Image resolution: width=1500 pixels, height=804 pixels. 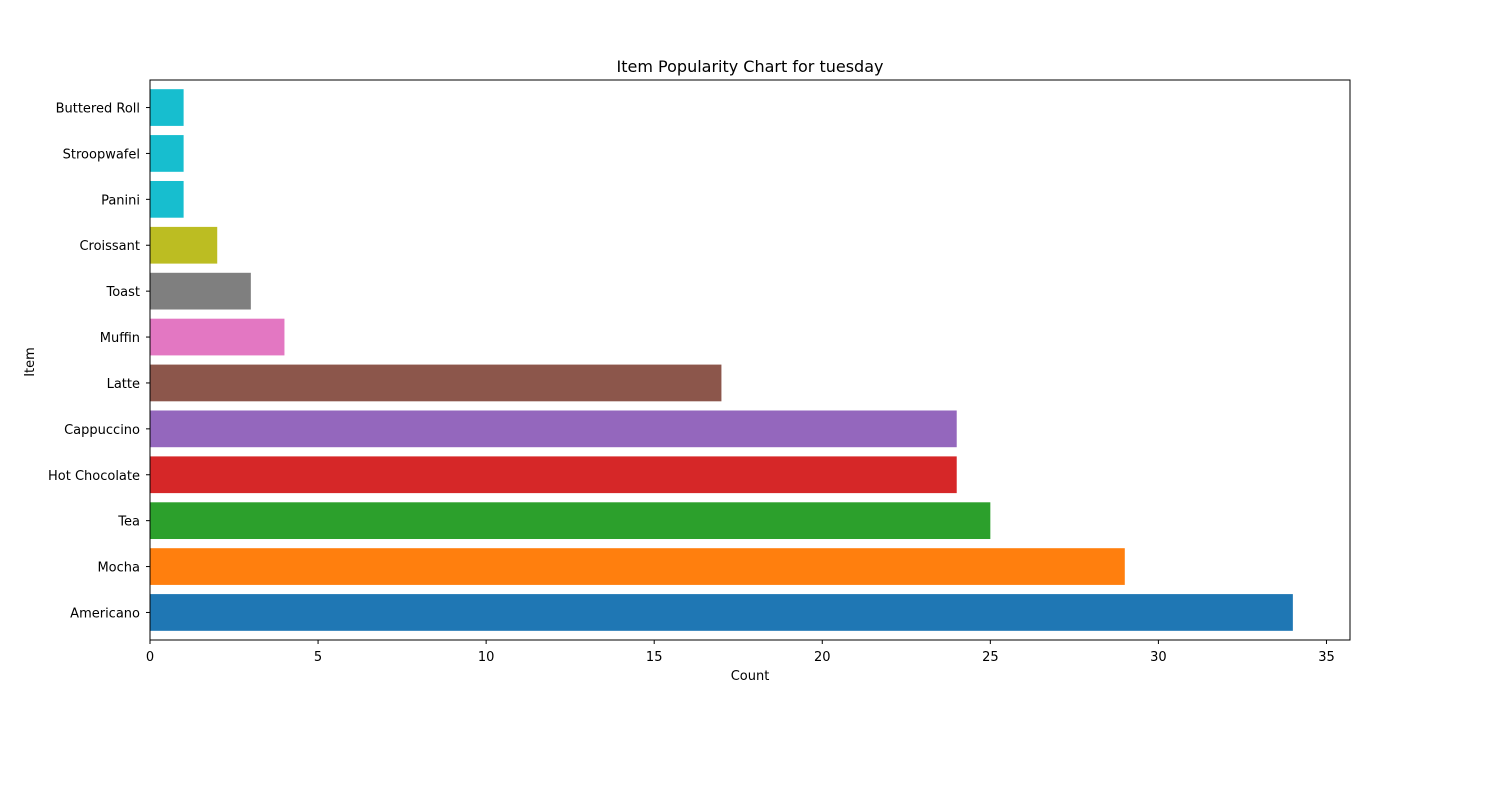 What do you see at coordinates (98, 109) in the screenshot?
I see `y-tick-label-buttered-roll: Buttered Roll` at bounding box center [98, 109].